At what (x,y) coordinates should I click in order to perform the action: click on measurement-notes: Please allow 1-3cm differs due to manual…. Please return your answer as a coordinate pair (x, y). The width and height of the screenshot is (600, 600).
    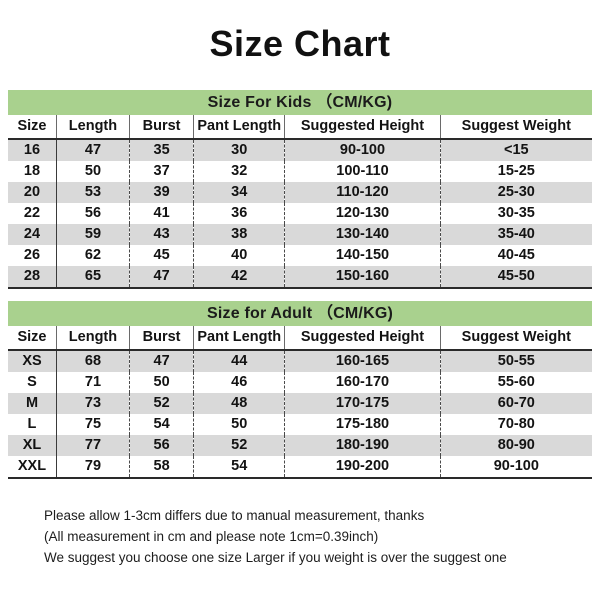
    Looking at the image, I should click on (300, 536).